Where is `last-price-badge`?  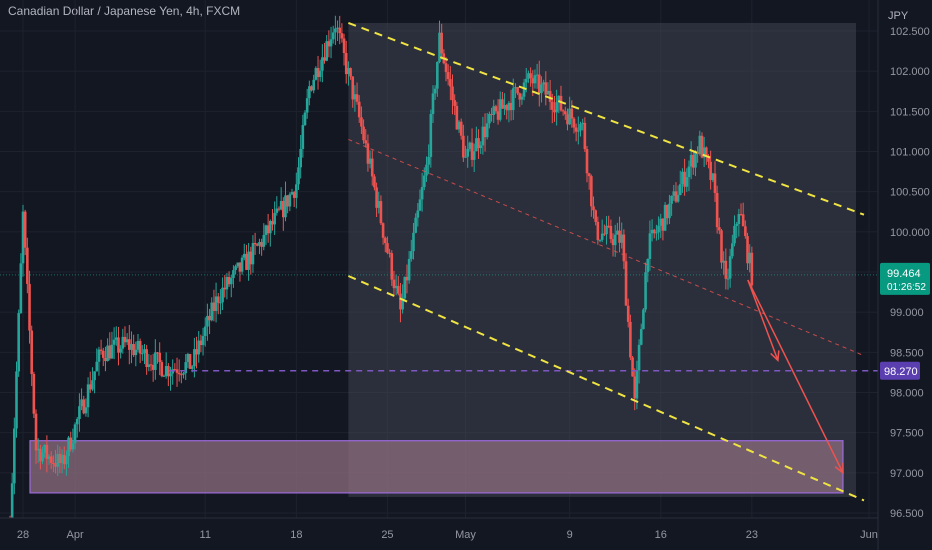 last-price-badge is located at coordinates (905, 278).